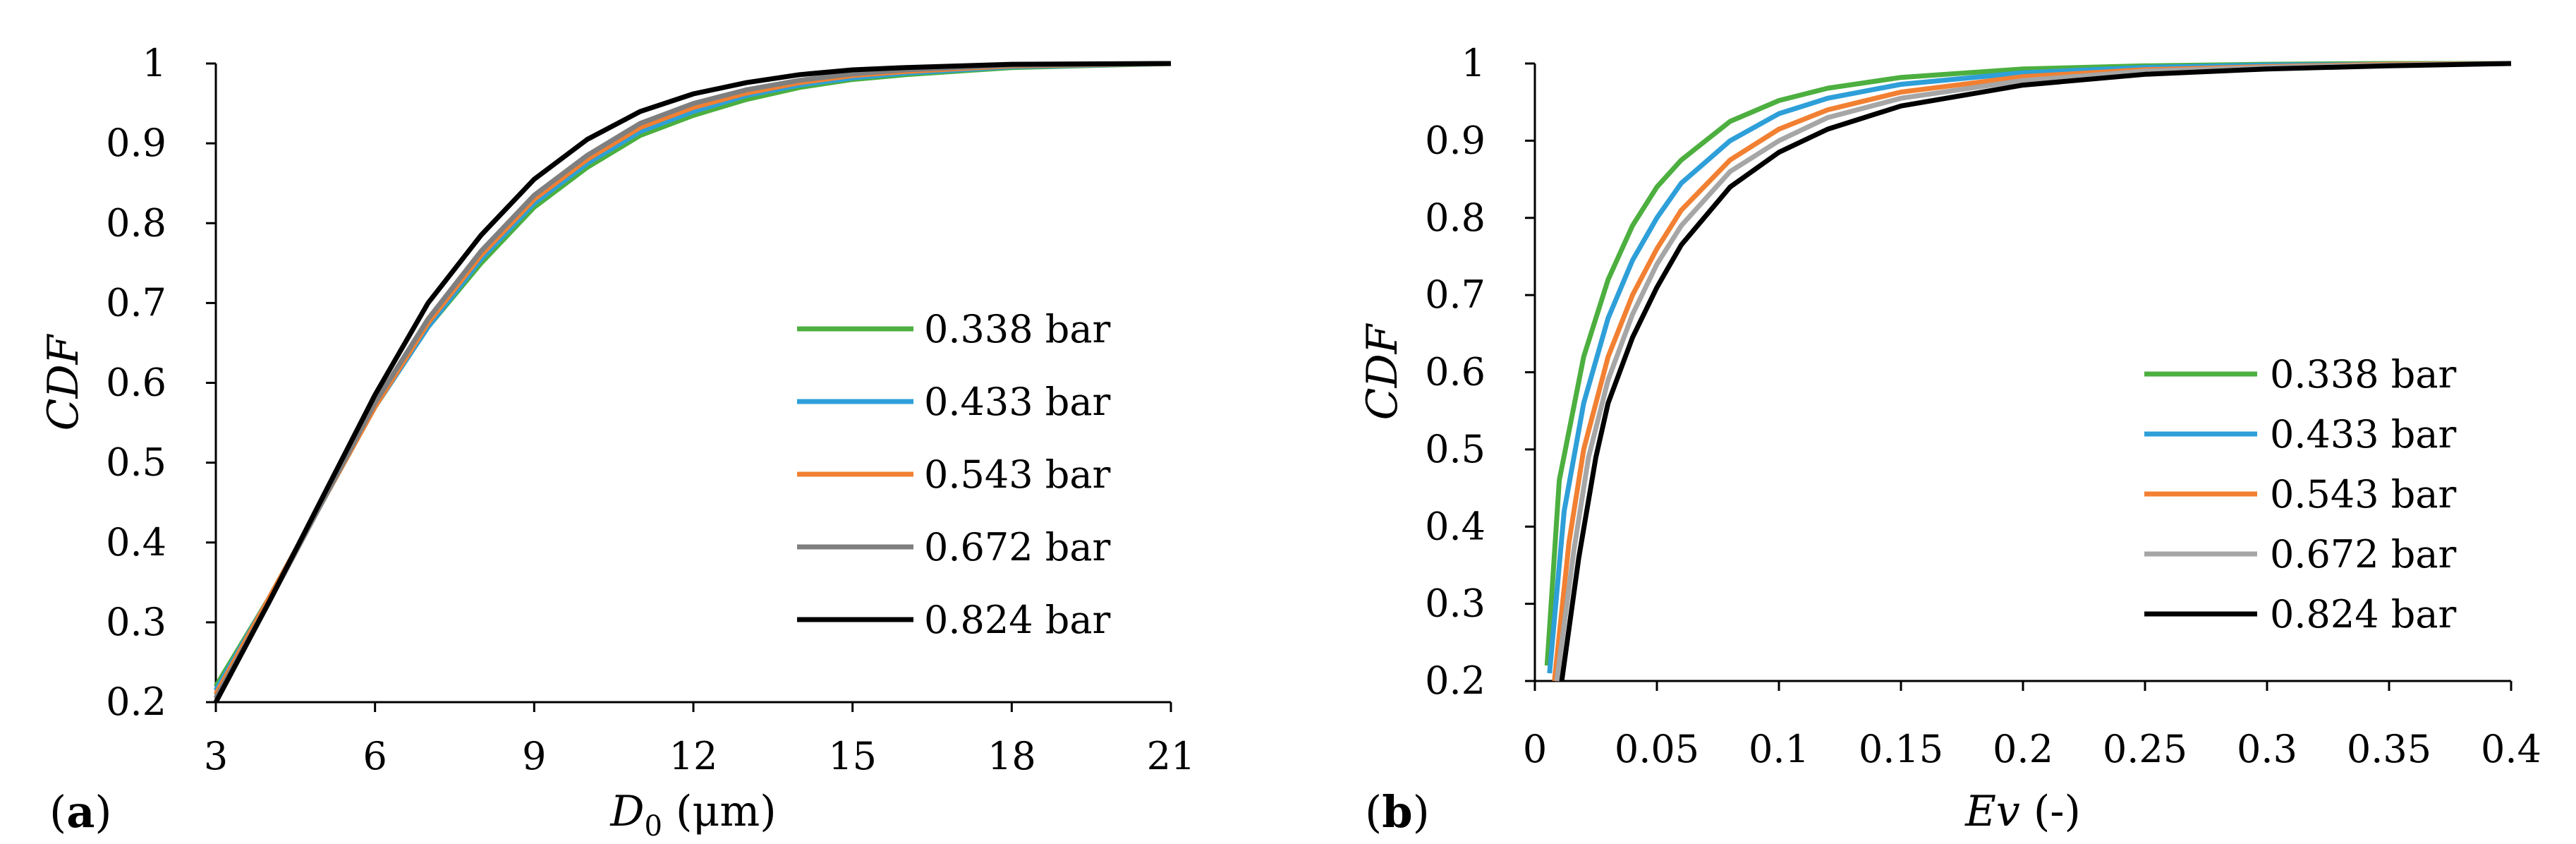 The image size is (2576, 844). What do you see at coordinates (1171, 756) in the screenshot?
I see `x-tick-label: 21` at bounding box center [1171, 756].